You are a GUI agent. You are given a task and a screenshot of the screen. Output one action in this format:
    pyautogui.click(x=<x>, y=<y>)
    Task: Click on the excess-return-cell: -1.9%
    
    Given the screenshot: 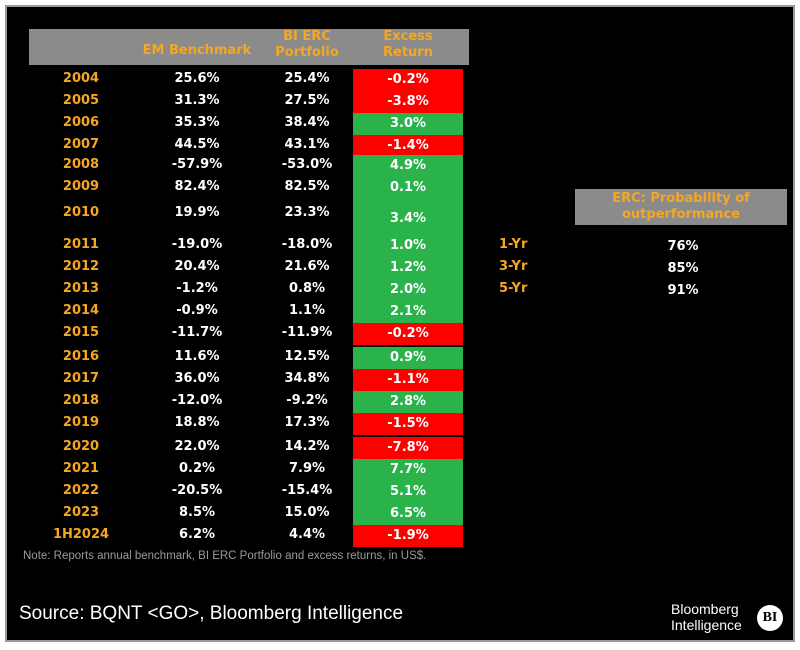 What is the action you would take?
    pyautogui.click(x=408, y=536)
    